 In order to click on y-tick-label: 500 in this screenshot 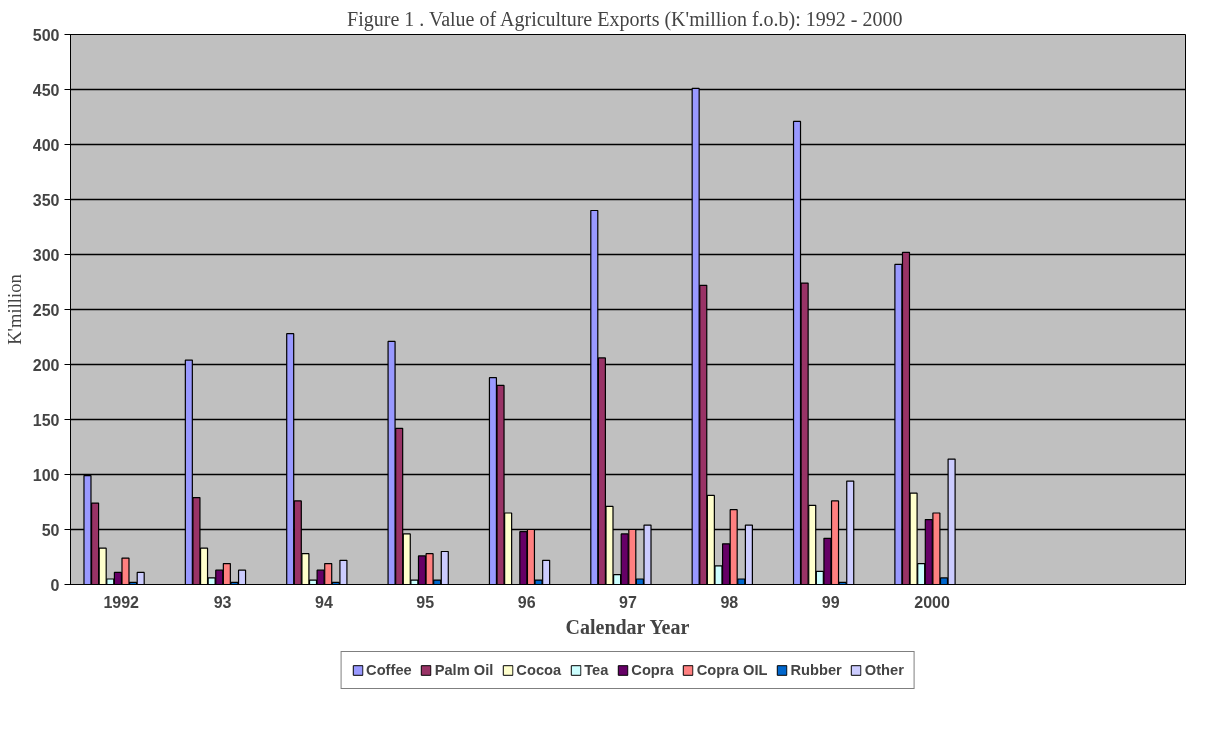, I will do `click(46, 35)`.